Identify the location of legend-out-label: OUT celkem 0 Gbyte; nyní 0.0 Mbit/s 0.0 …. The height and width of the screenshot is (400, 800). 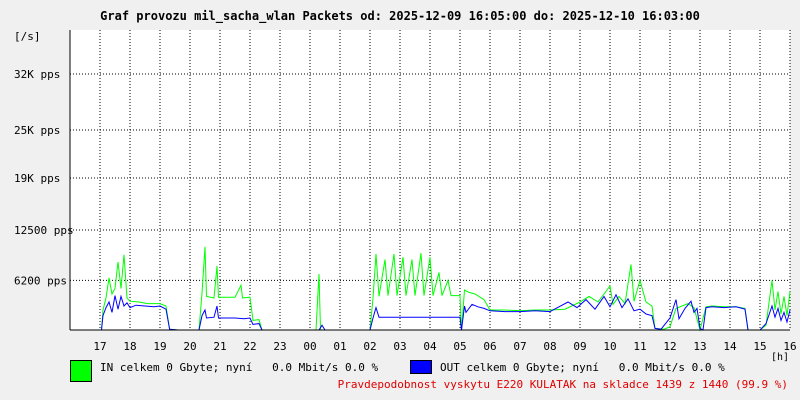
(582, 367).